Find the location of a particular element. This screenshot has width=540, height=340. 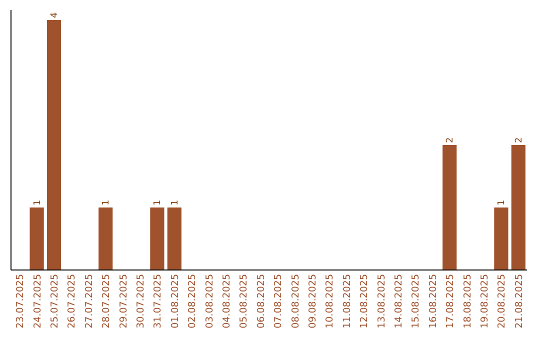

x-tick-label: 14.08.2025 is located at coordinates (399, 301).